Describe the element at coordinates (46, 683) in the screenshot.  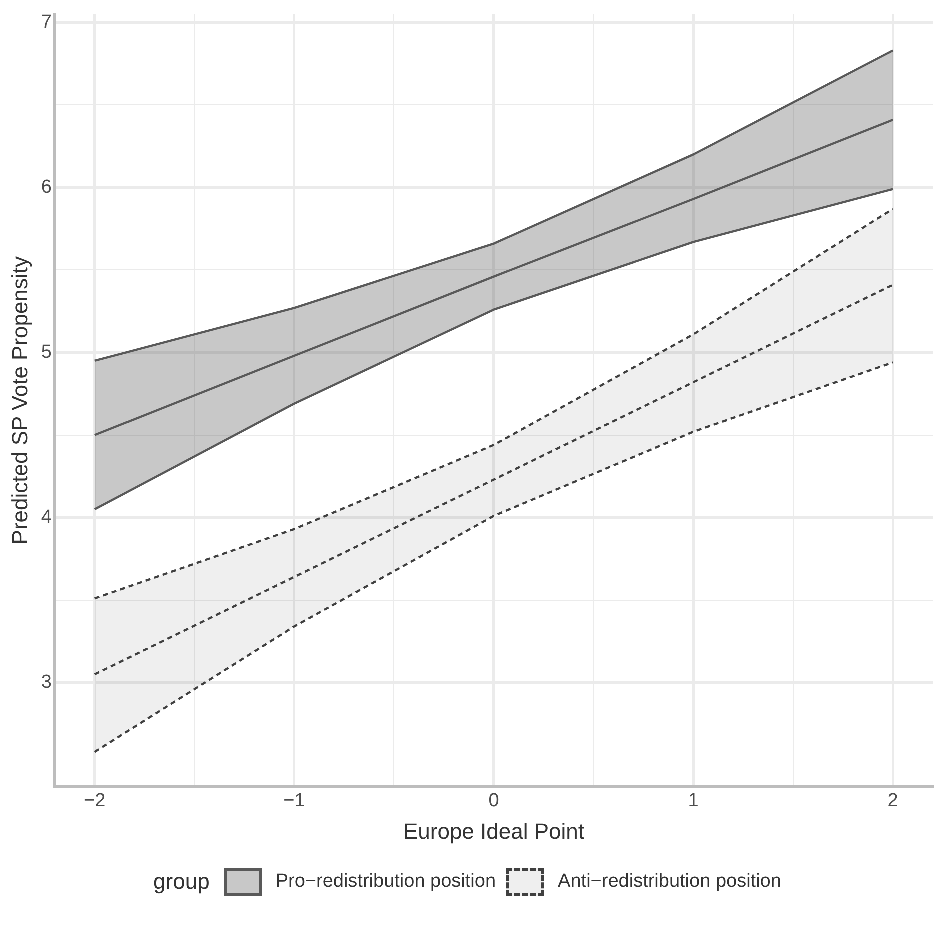
I see `y-tick-label: 3` at that location.